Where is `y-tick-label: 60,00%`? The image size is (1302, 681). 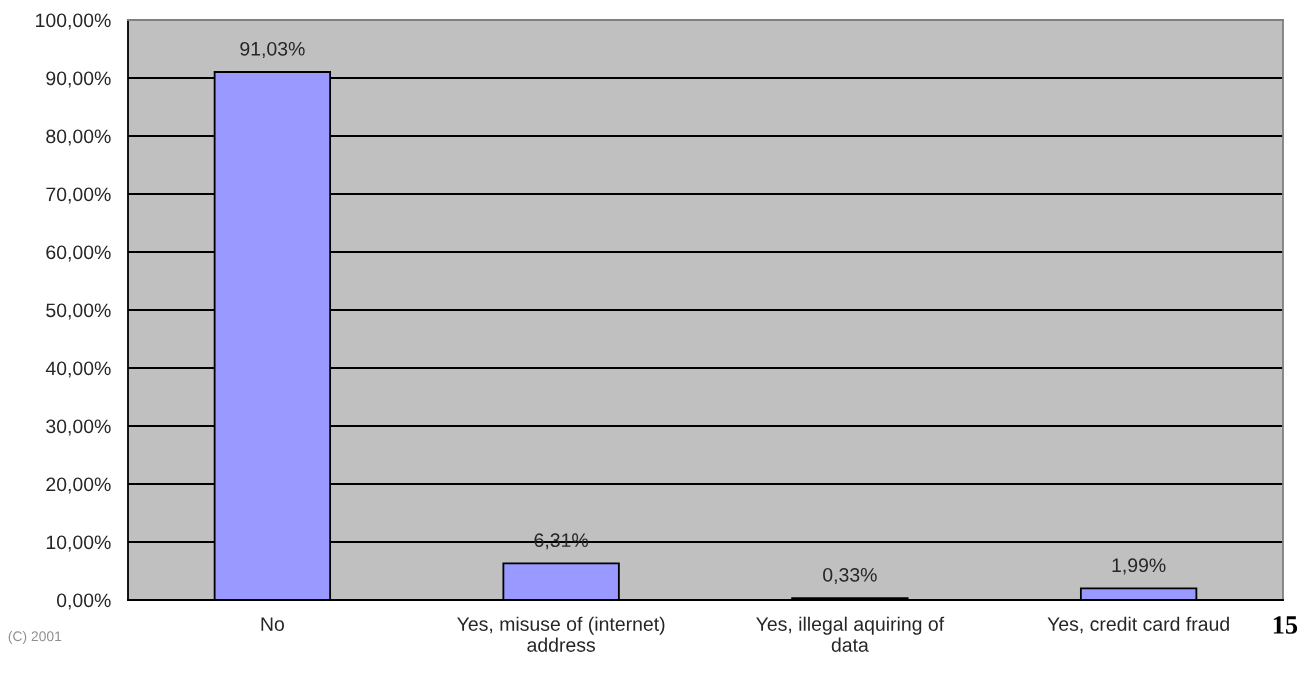
y-tick-label: 60,00% is located at coordinates (78, 253).